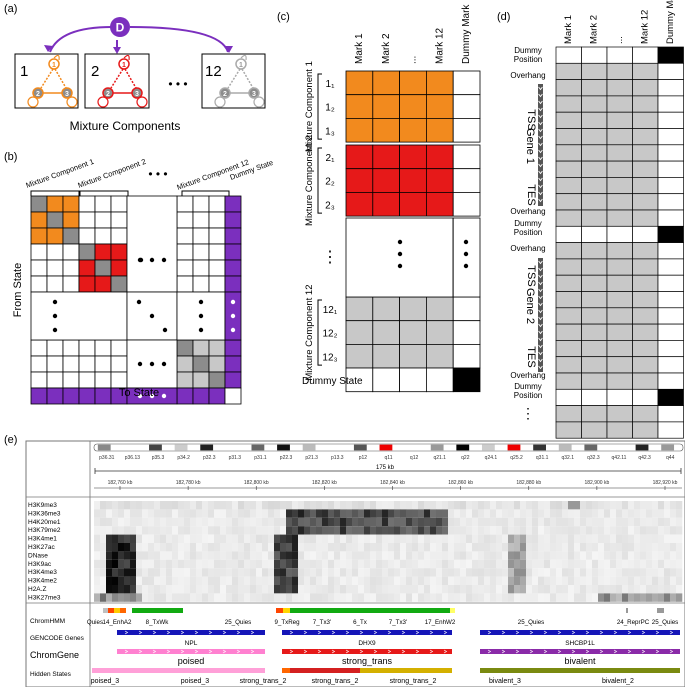 This screenshot has height=687, width=685. Describe the element at coordinates (10, 440) in the screenshot. I see `panel-e-tag: (e)` at that location.